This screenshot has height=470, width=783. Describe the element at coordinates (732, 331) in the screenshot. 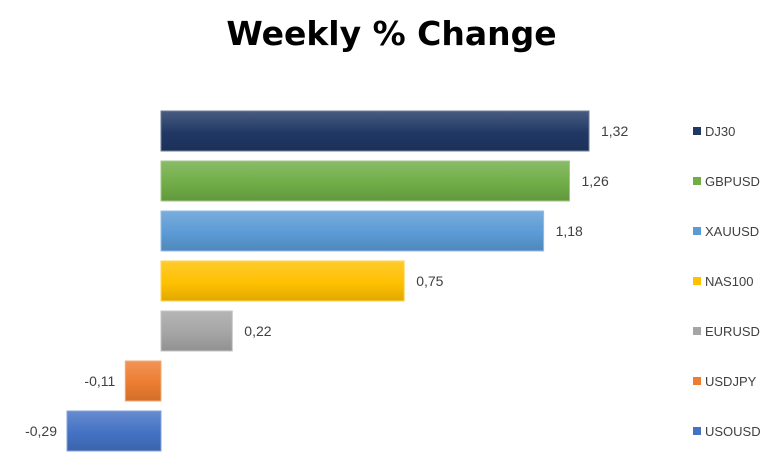

I see `legend-label-eurusd: EURUSD` at that location.